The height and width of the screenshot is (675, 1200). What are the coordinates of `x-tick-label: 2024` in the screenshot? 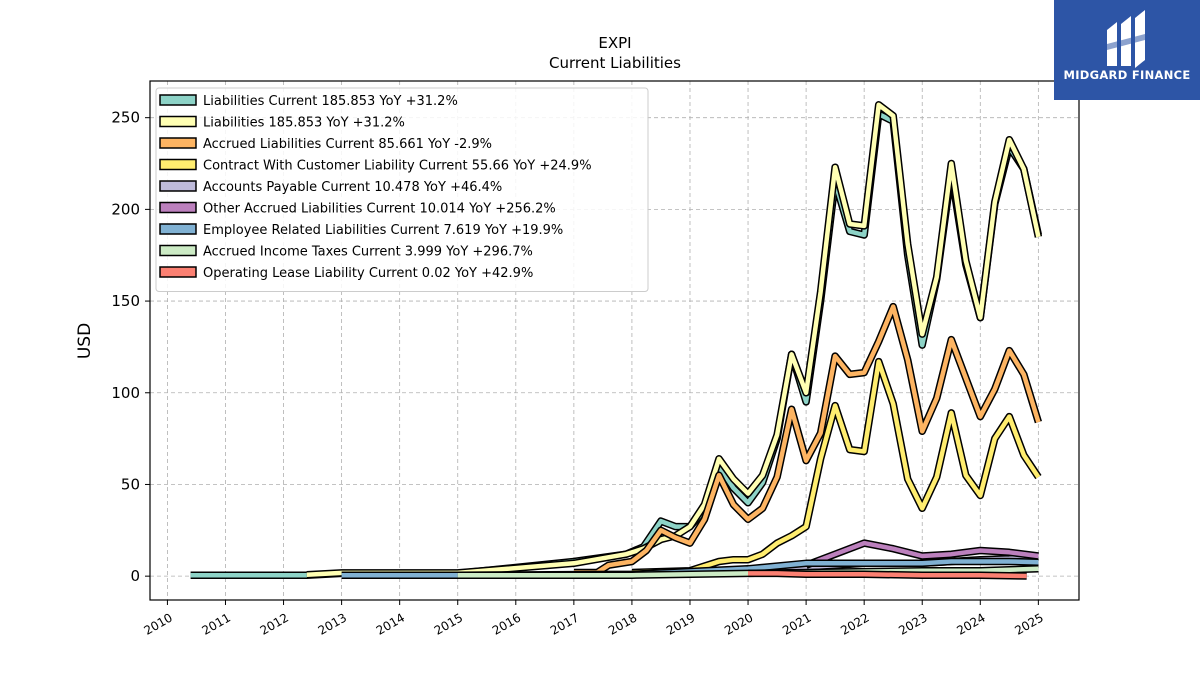 It's located at (970, 623).